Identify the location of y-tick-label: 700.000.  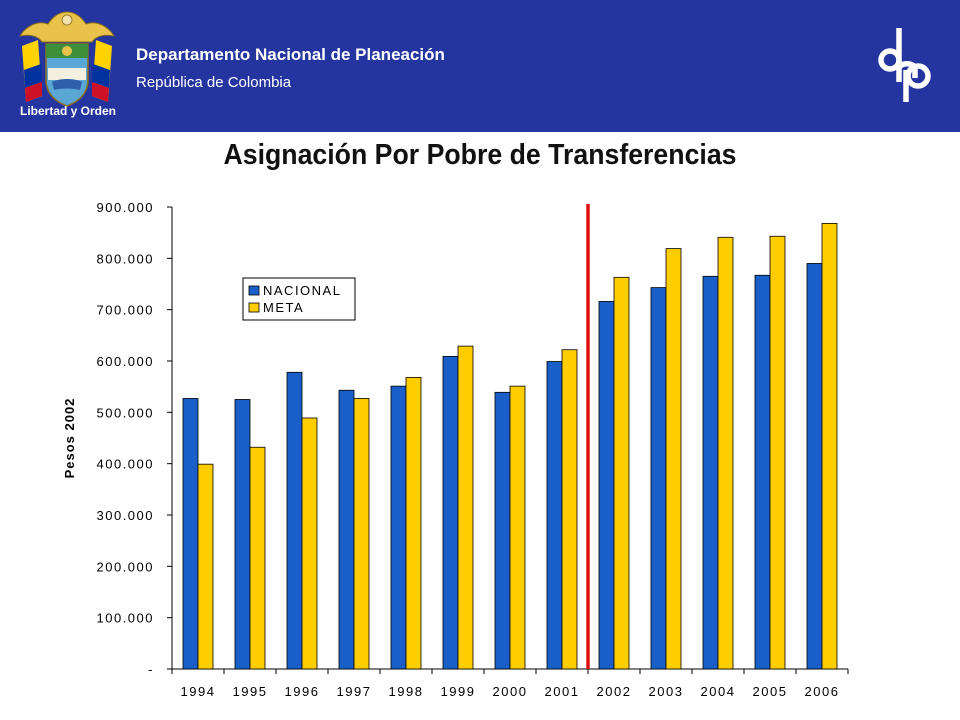
(126, 310).